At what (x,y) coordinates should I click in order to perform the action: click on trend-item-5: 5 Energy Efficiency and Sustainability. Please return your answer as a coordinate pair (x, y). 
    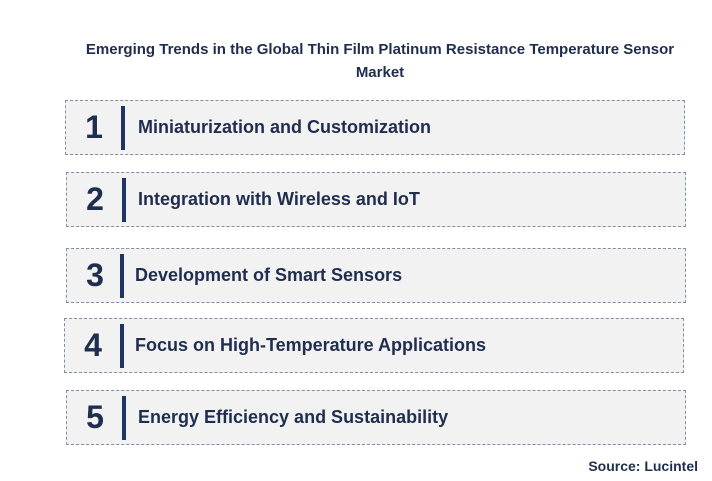
    Looking at the image, I should click on (376, 417).